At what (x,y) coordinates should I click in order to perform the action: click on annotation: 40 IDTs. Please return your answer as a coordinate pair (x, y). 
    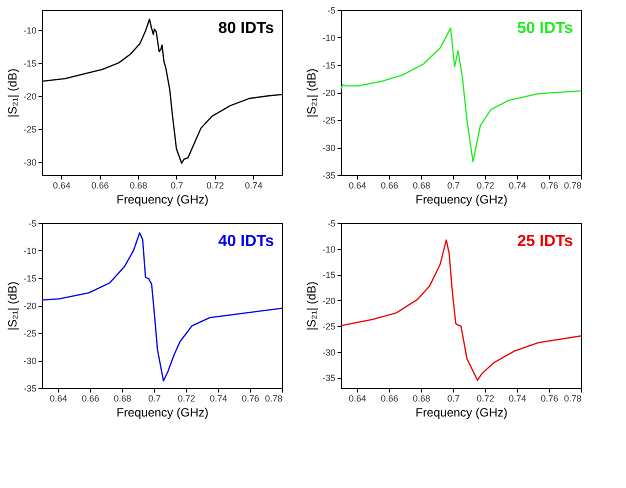
    Looking at the image, I should click on (246, 241).